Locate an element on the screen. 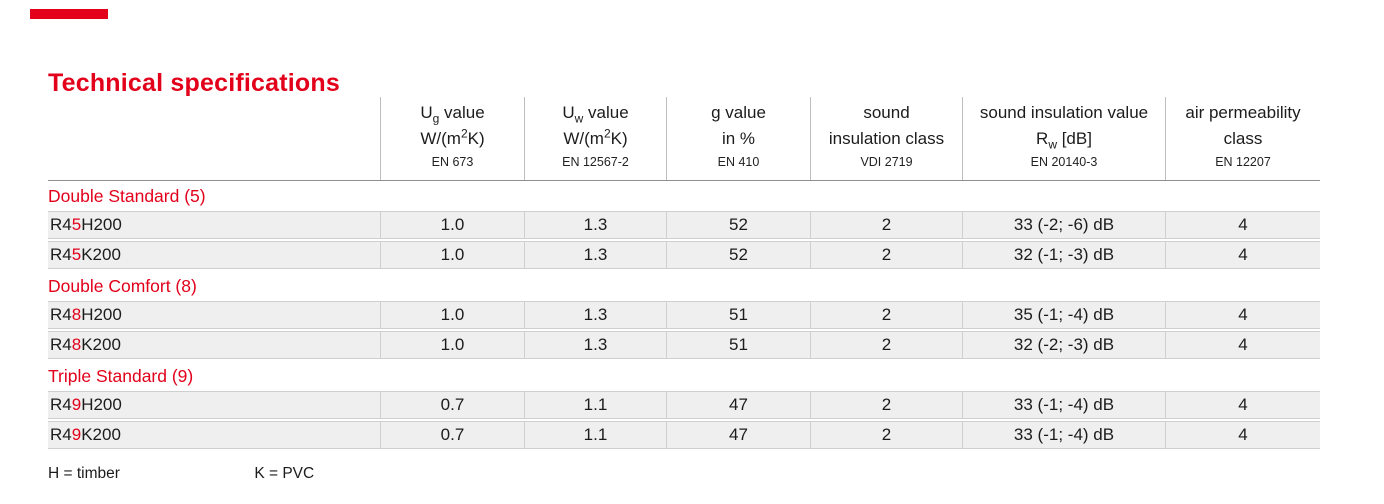 The image size is (1384, 504). table-row: R4 8 H200 1.0 1.3 51 2 35 (-1; -4) dB 4 is located at coordinates (684, 315).